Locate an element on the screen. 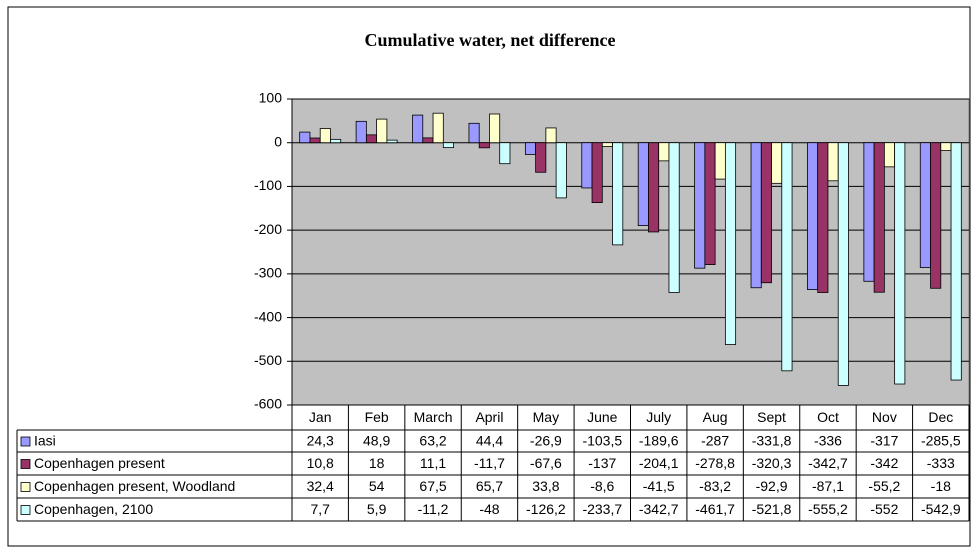 This screenshot has width=971, height=553. y-tick-label: -200 is located at coordinates (268, 229).